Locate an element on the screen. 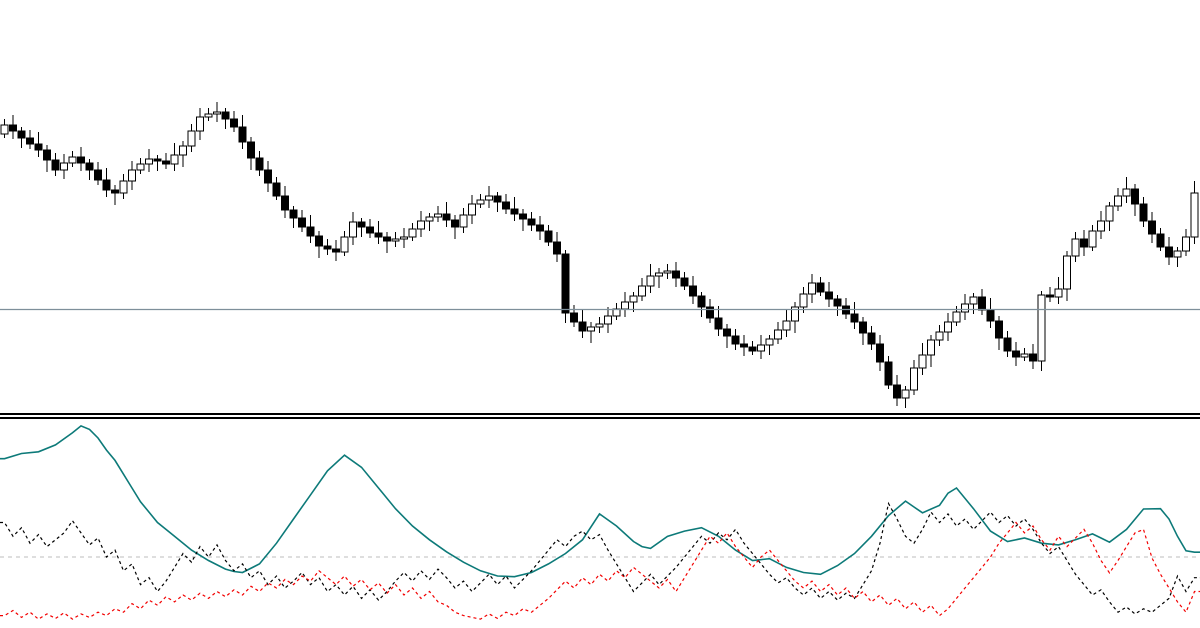  panel-divider is located at coordinates (600, 416).